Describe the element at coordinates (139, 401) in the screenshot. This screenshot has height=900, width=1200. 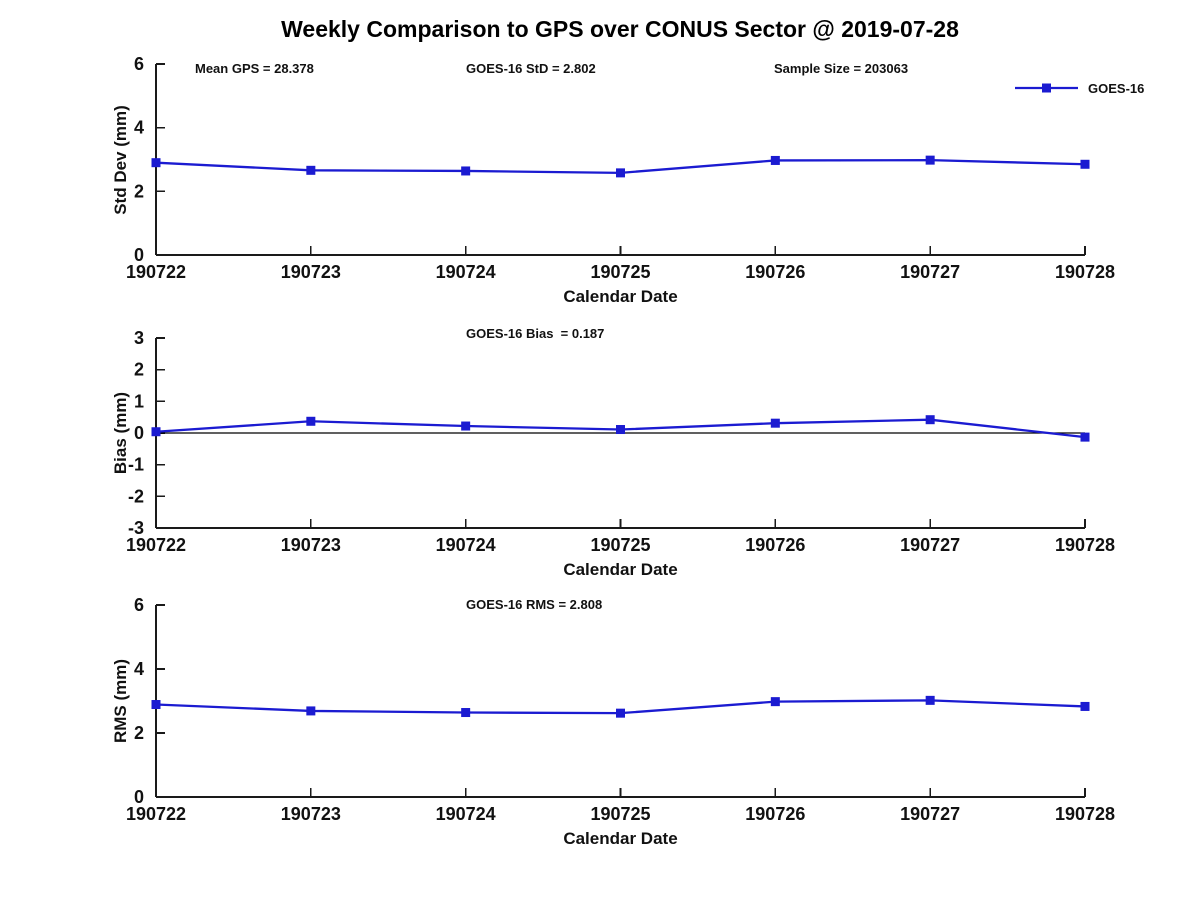
I see `y-tick-label: 1` at that location.